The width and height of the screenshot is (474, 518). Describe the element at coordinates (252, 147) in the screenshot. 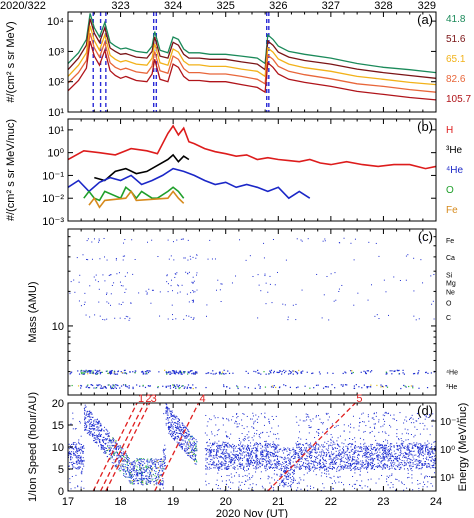

I see `series-line-b` at that location.